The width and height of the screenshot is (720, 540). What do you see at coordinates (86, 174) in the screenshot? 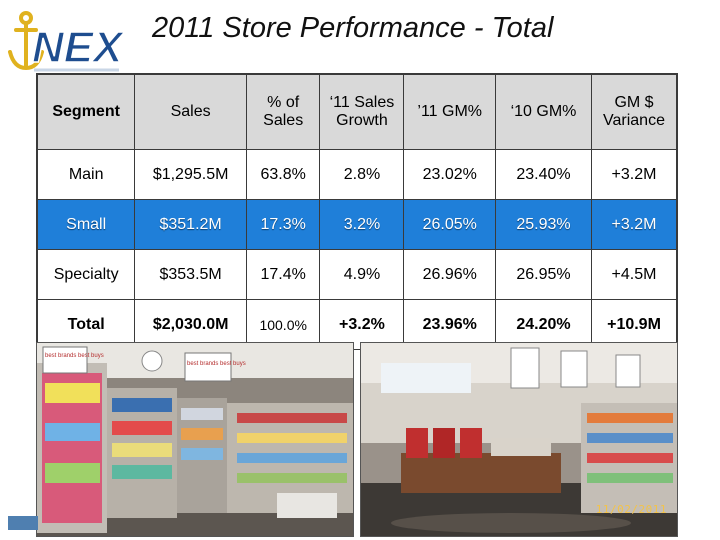
I see `cell-segment: Main` at bounding box center [86, 174].